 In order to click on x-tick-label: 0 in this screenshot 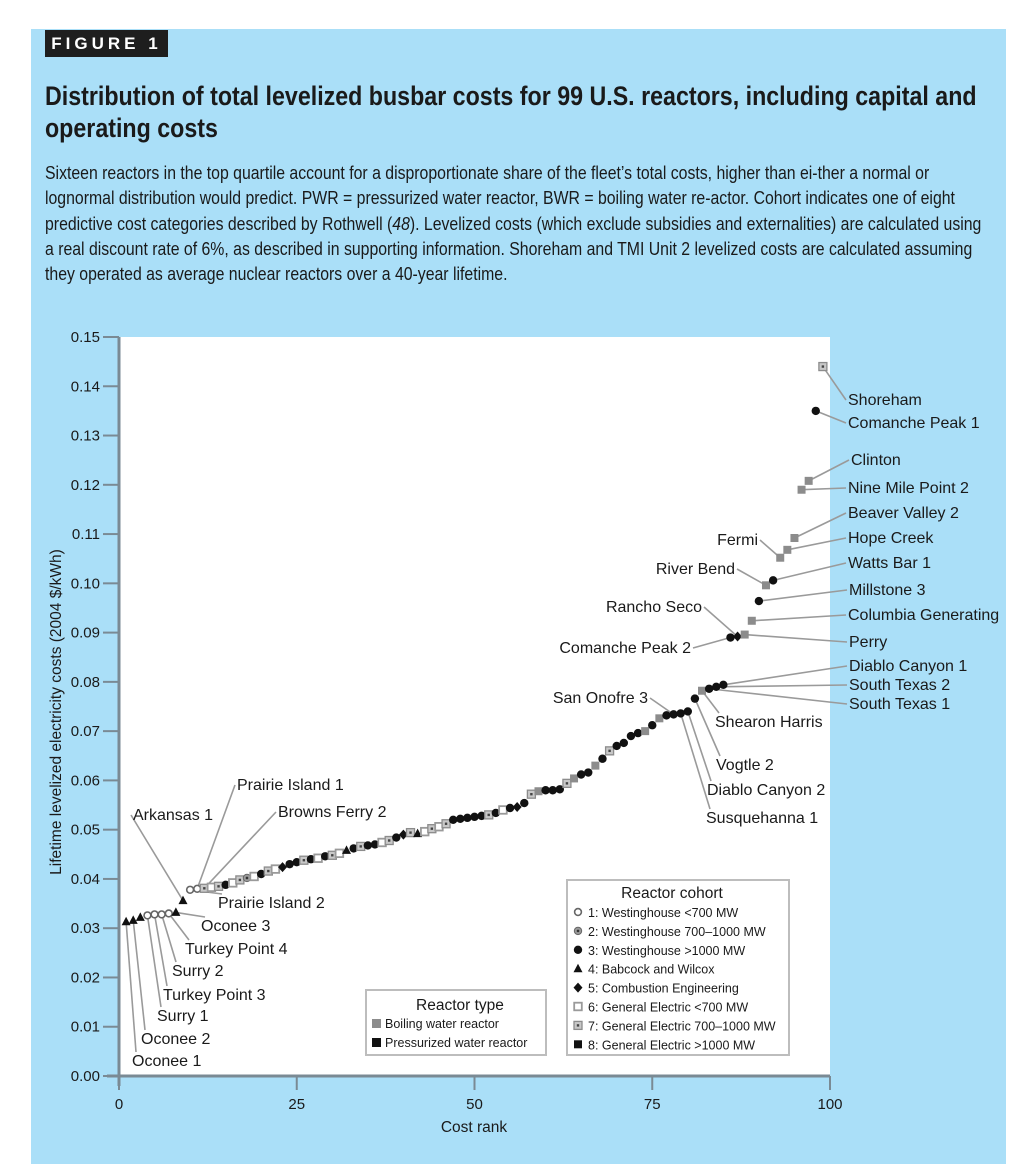, I will do `click(119, 1104)`.